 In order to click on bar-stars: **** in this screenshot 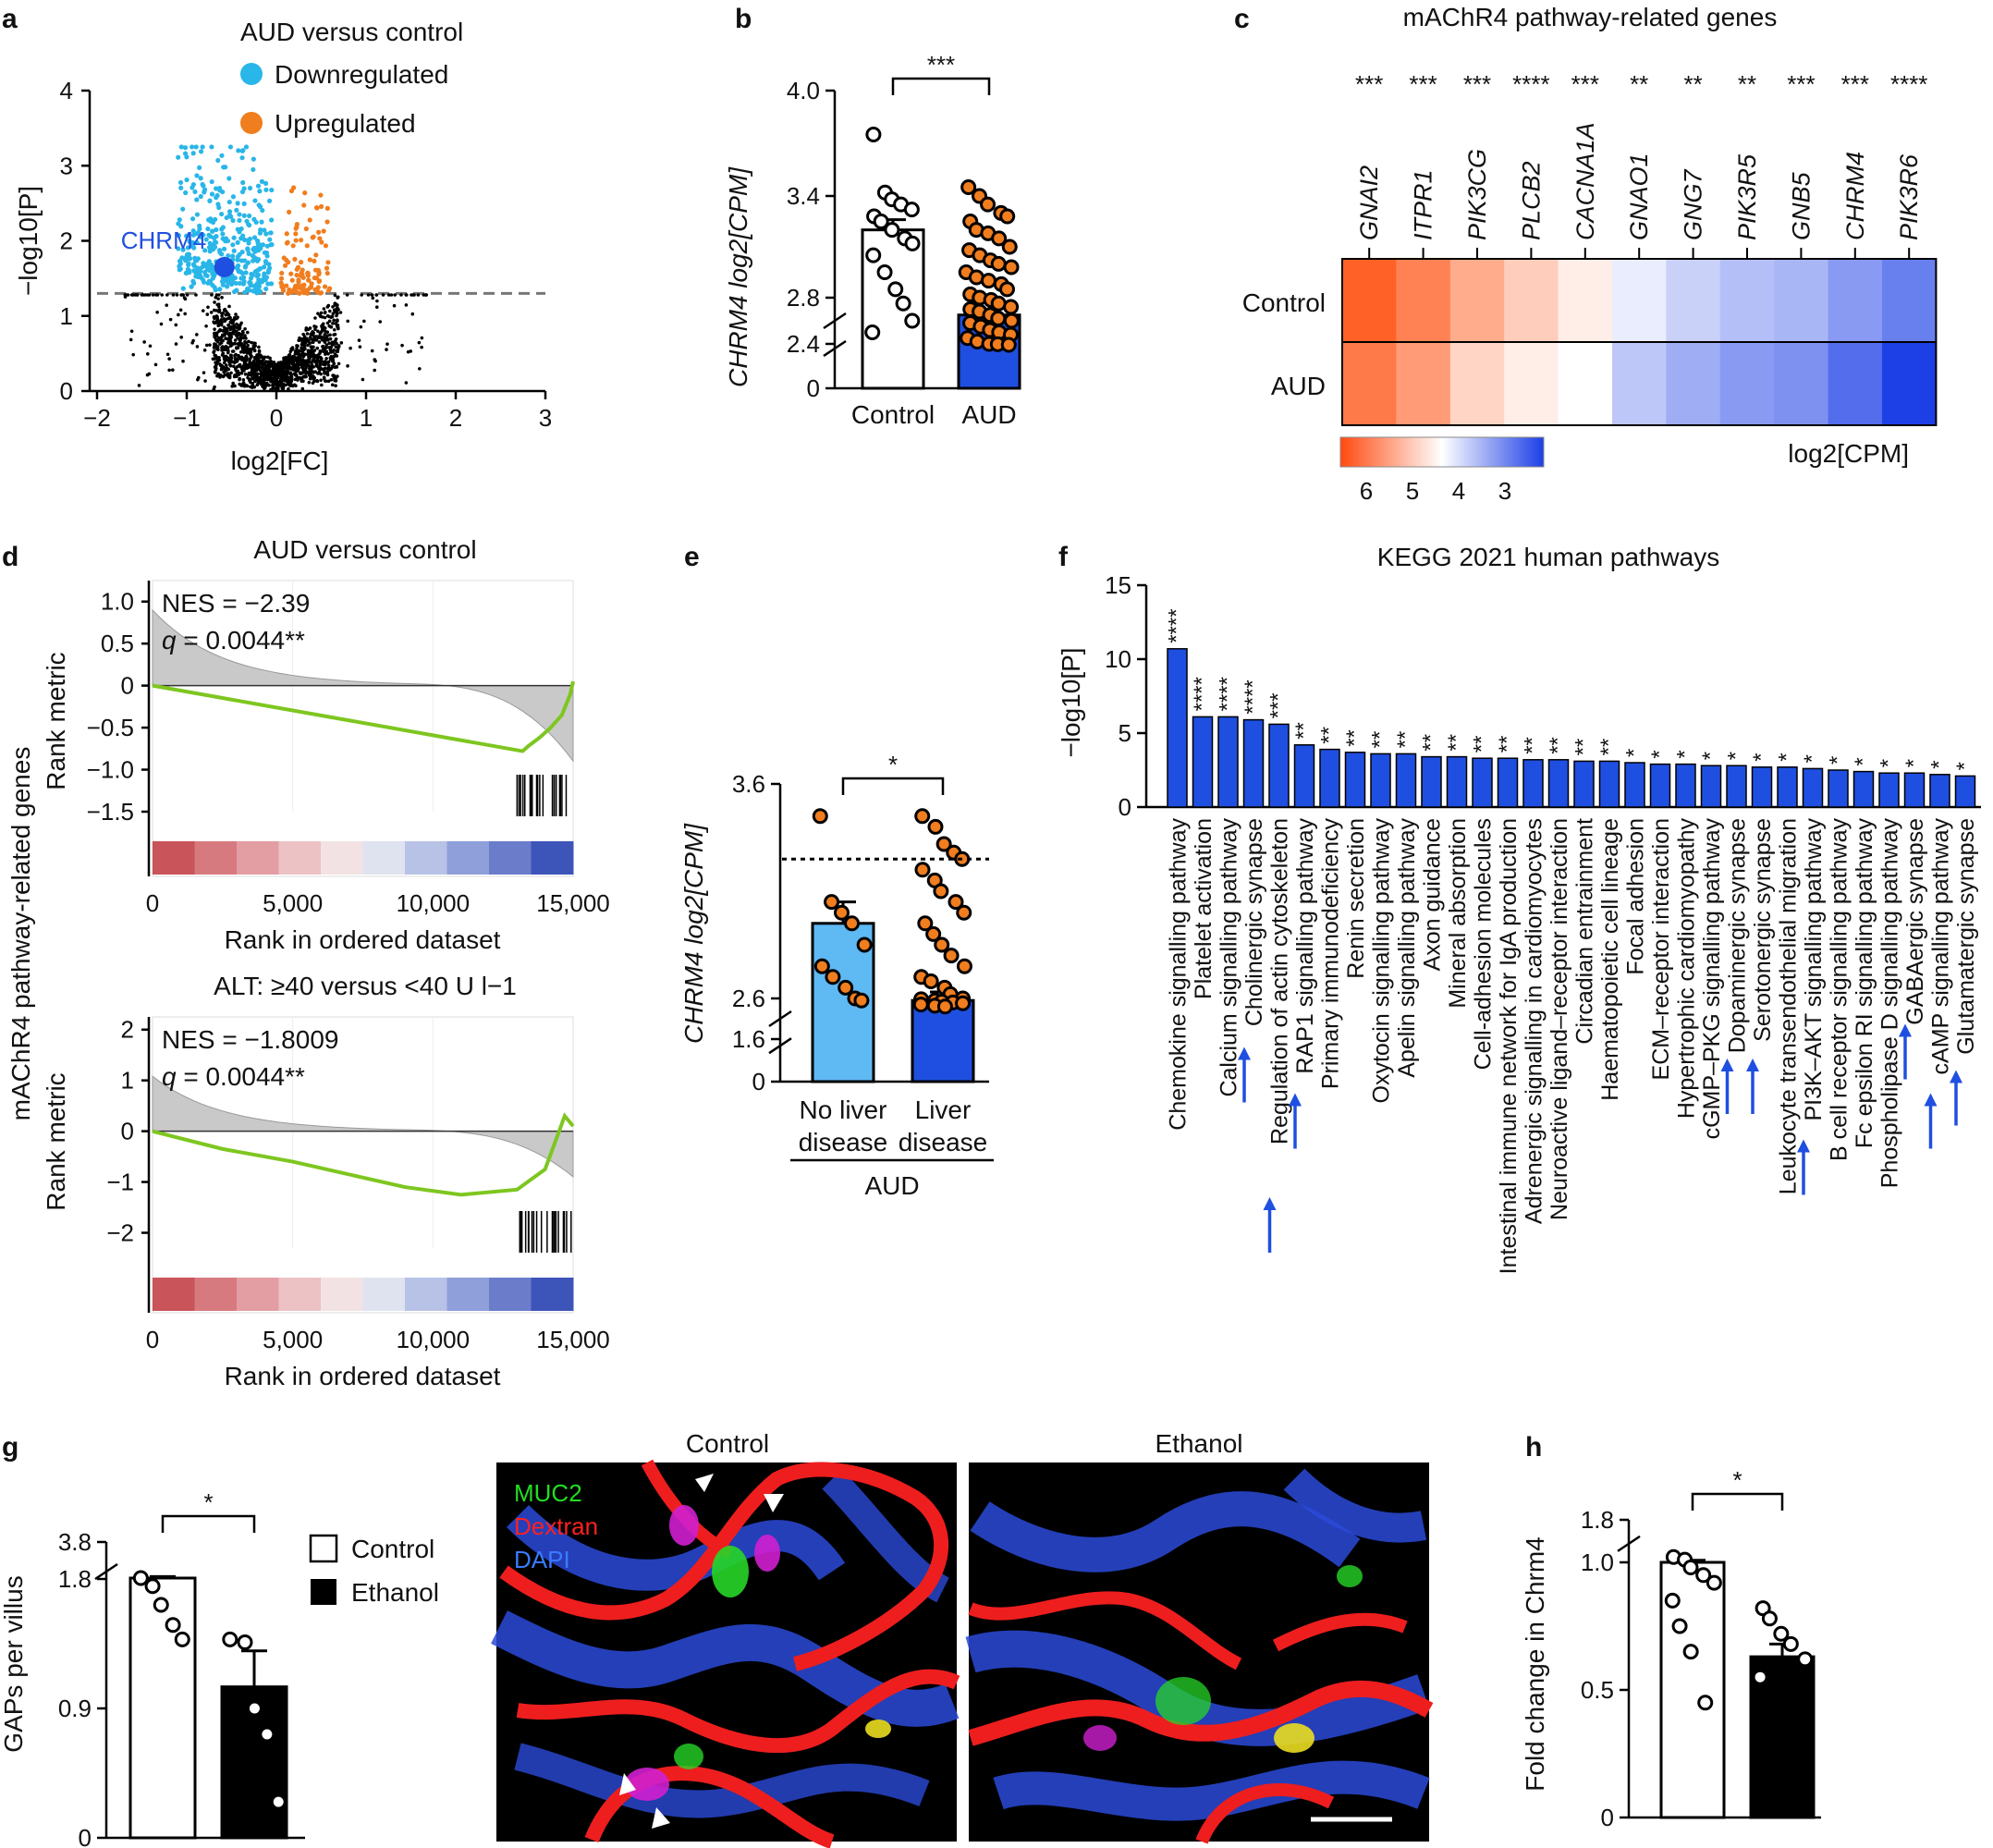, I will do `click(1202, 694)`.